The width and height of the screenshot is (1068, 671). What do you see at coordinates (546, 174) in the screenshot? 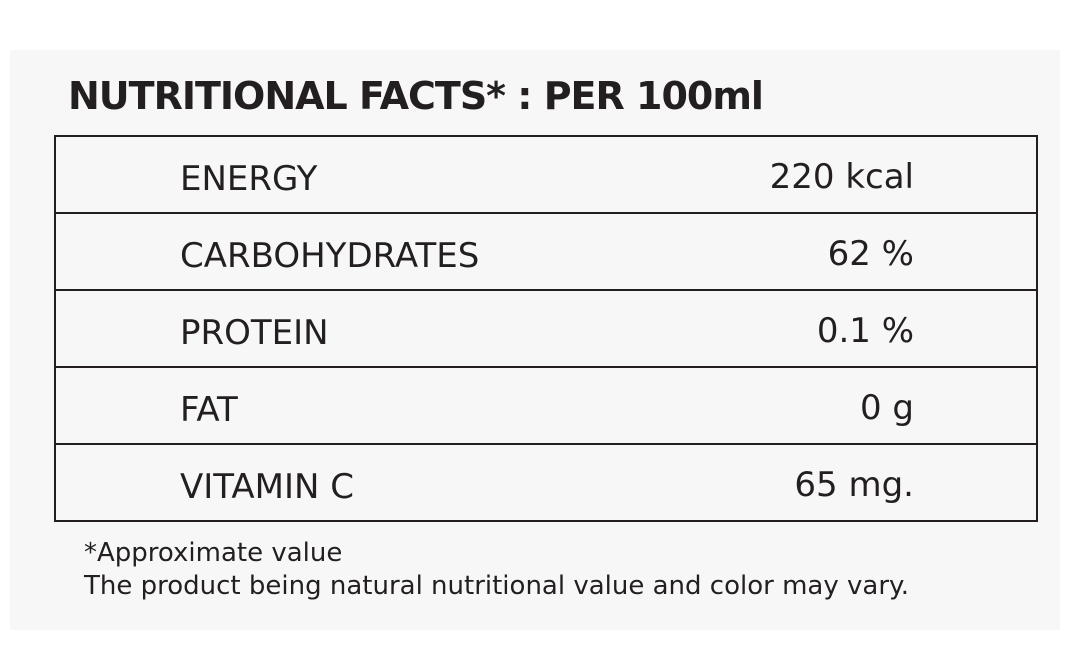
I see `table-row: ENERGY 220 kcal` at bounding box center [546, 174].